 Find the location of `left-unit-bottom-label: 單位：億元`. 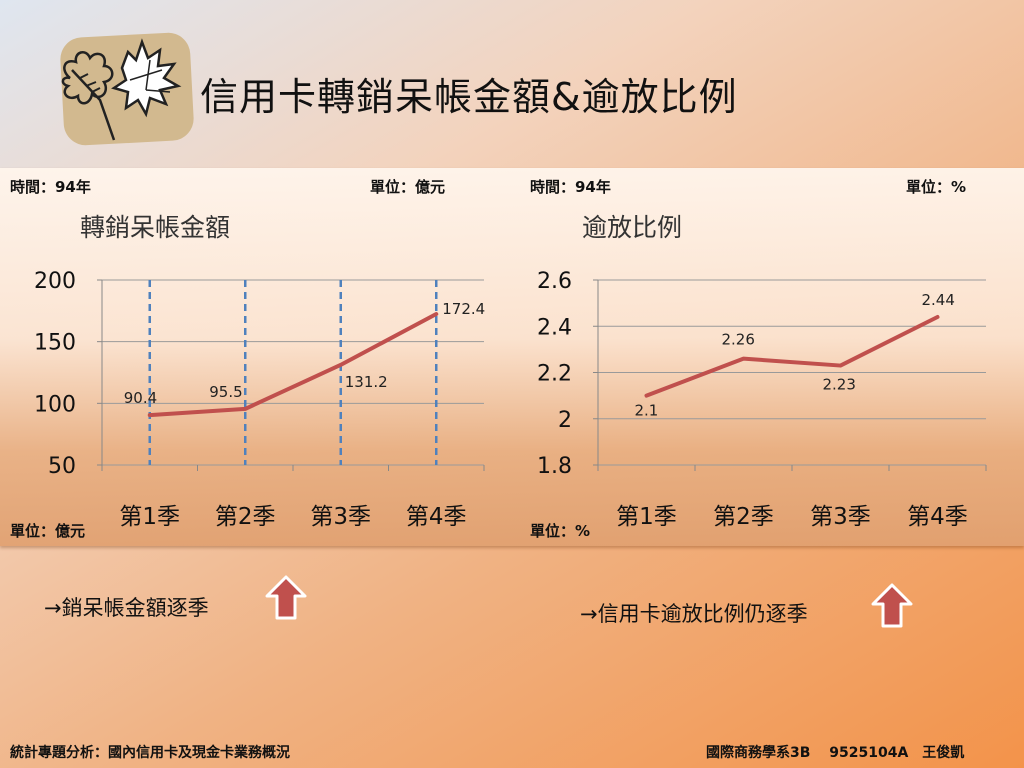

left-unit-bottom-label: 單位：億元 is located at coordinates (48, 531).